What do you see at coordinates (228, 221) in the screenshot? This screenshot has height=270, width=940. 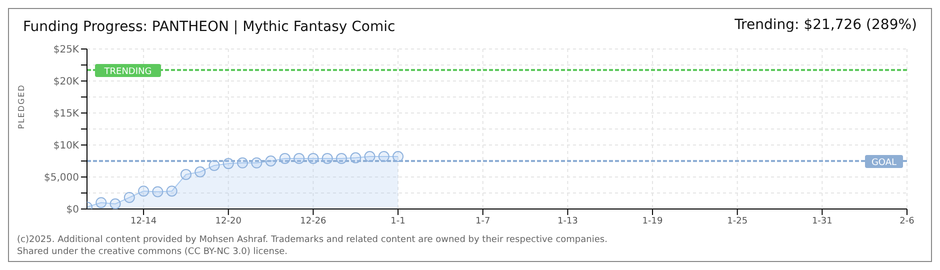 I see `x-tick-label: 12-20` at bounding box center [228, 221].